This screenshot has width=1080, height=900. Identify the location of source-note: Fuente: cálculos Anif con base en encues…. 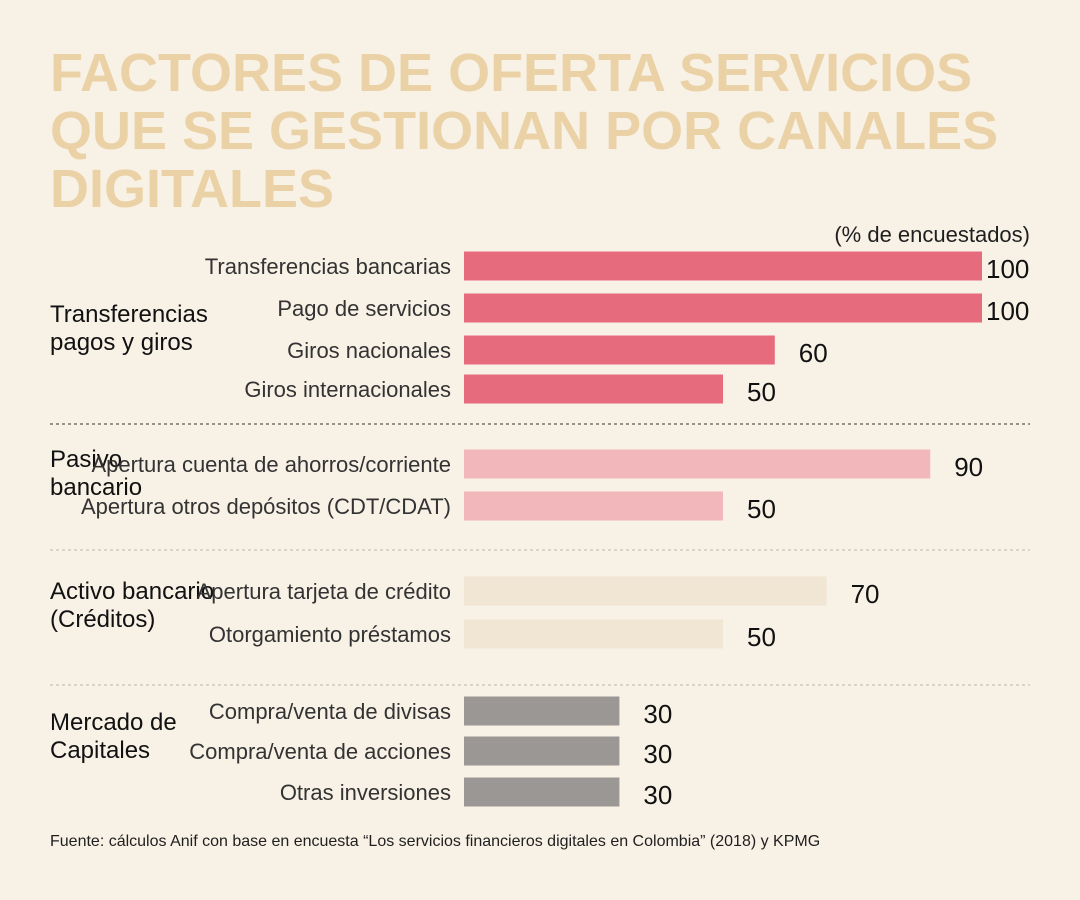
(435, 841).